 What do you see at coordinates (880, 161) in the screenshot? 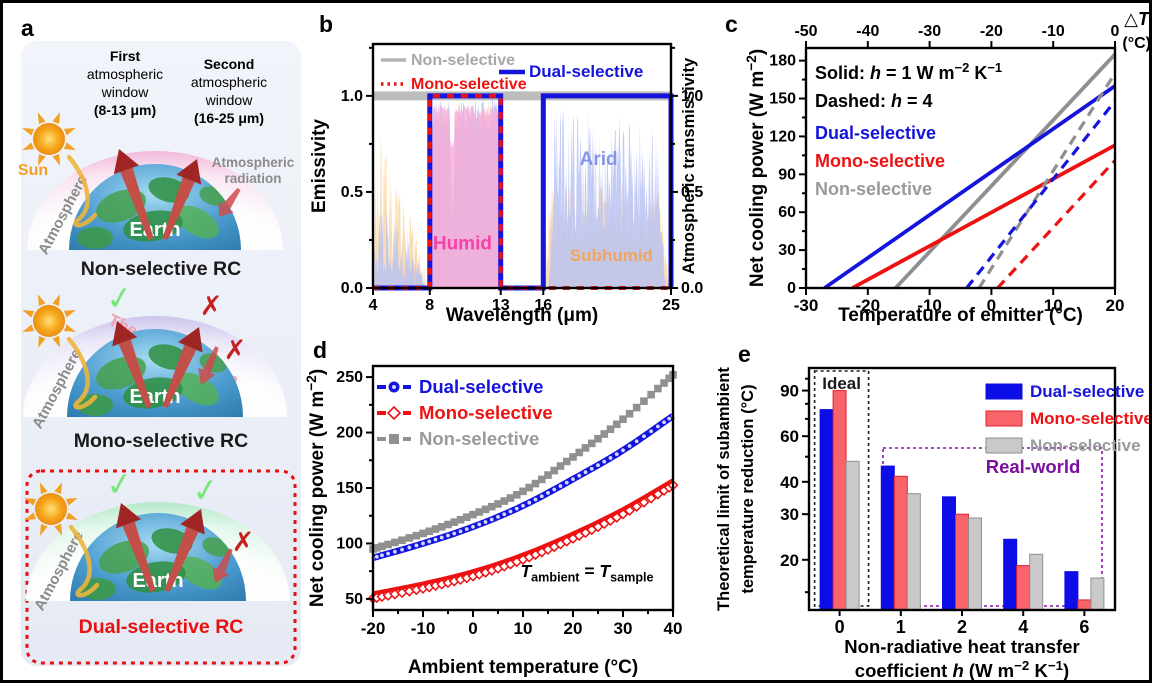
I see `series-label: Mono-selective` at bounding box center [880, 161].